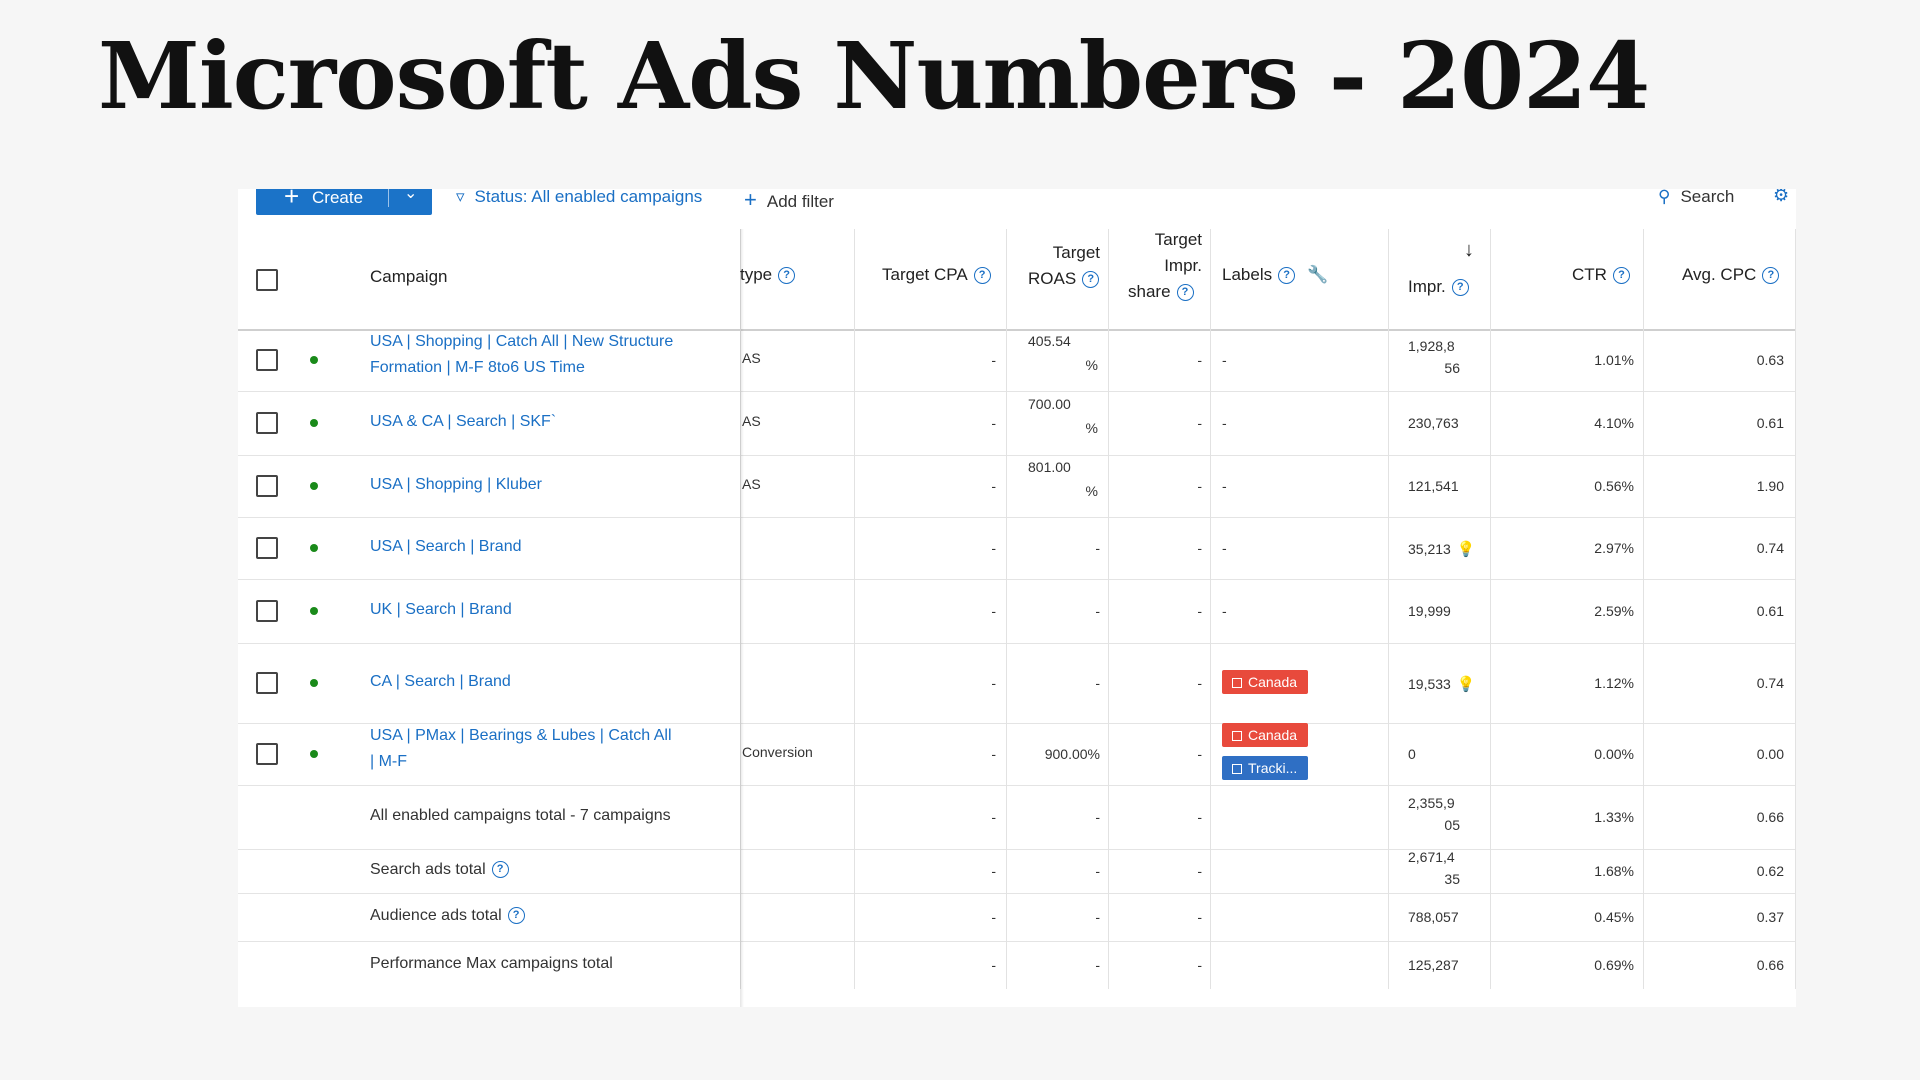 This screenshot has height=1080, width=1920. I want to click on col-header-target-impr-line2: Impr., so click(1183, 265).